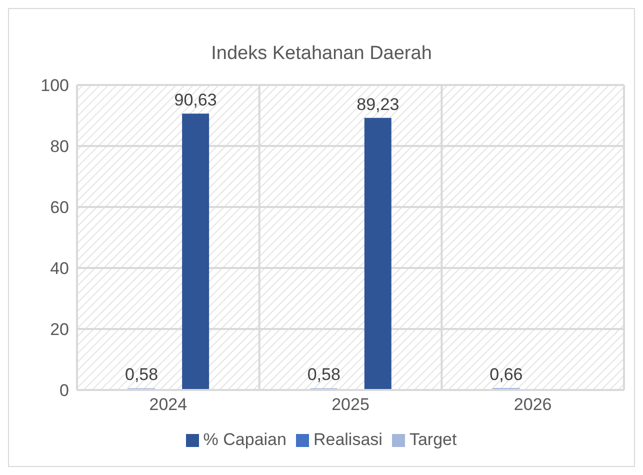 The height and width of the screenshot is (475, 643). Describe the element at coordinates (54, 86) in the screenshot. I see `y-tick-label: 100` at that location.